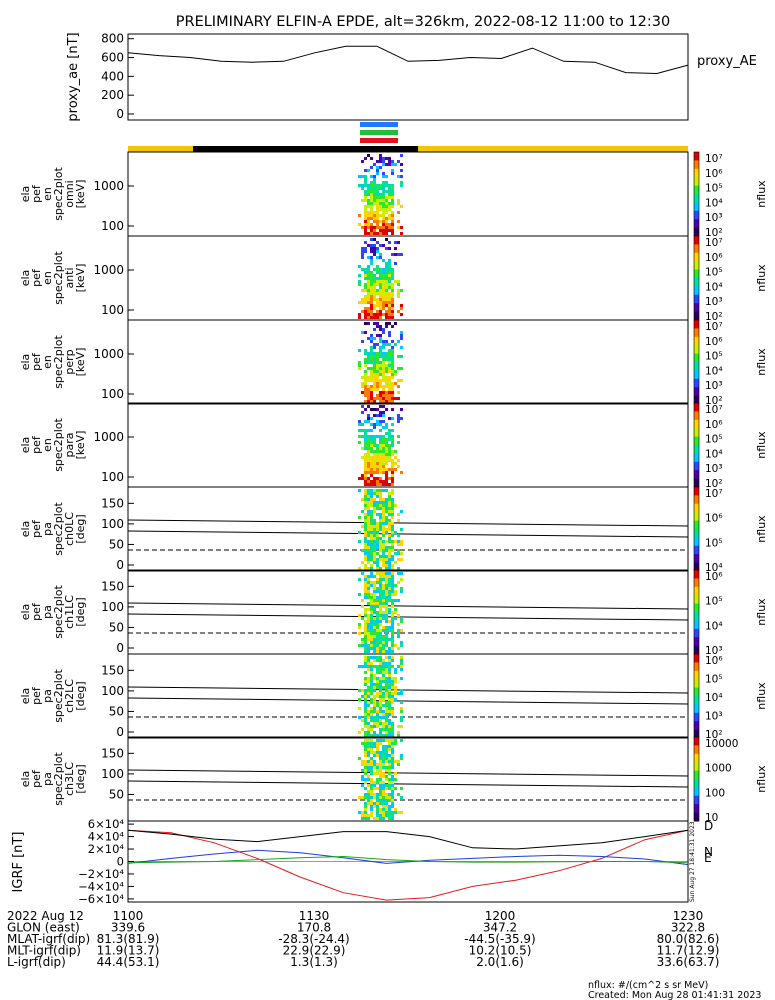  I want to click on footer-value: 81.3(81.9), so click(128, 939).